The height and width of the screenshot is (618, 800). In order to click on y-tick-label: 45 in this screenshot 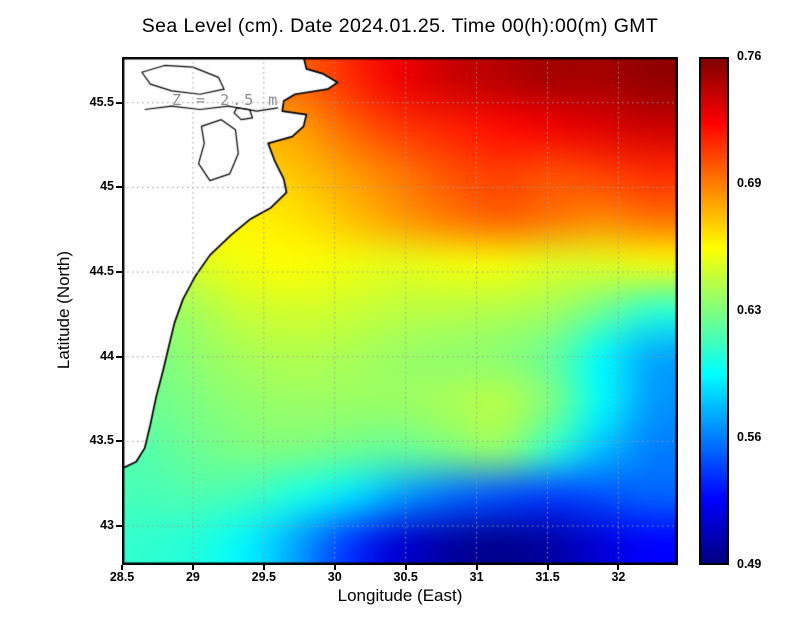, I will do `click(107, 186)`.